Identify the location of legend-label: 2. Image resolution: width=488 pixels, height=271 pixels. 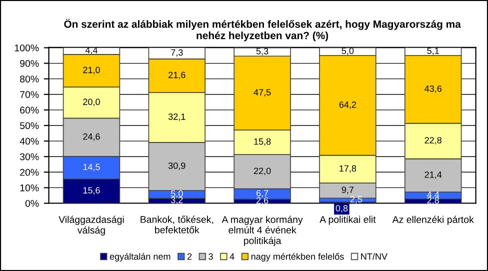
(189, 256).